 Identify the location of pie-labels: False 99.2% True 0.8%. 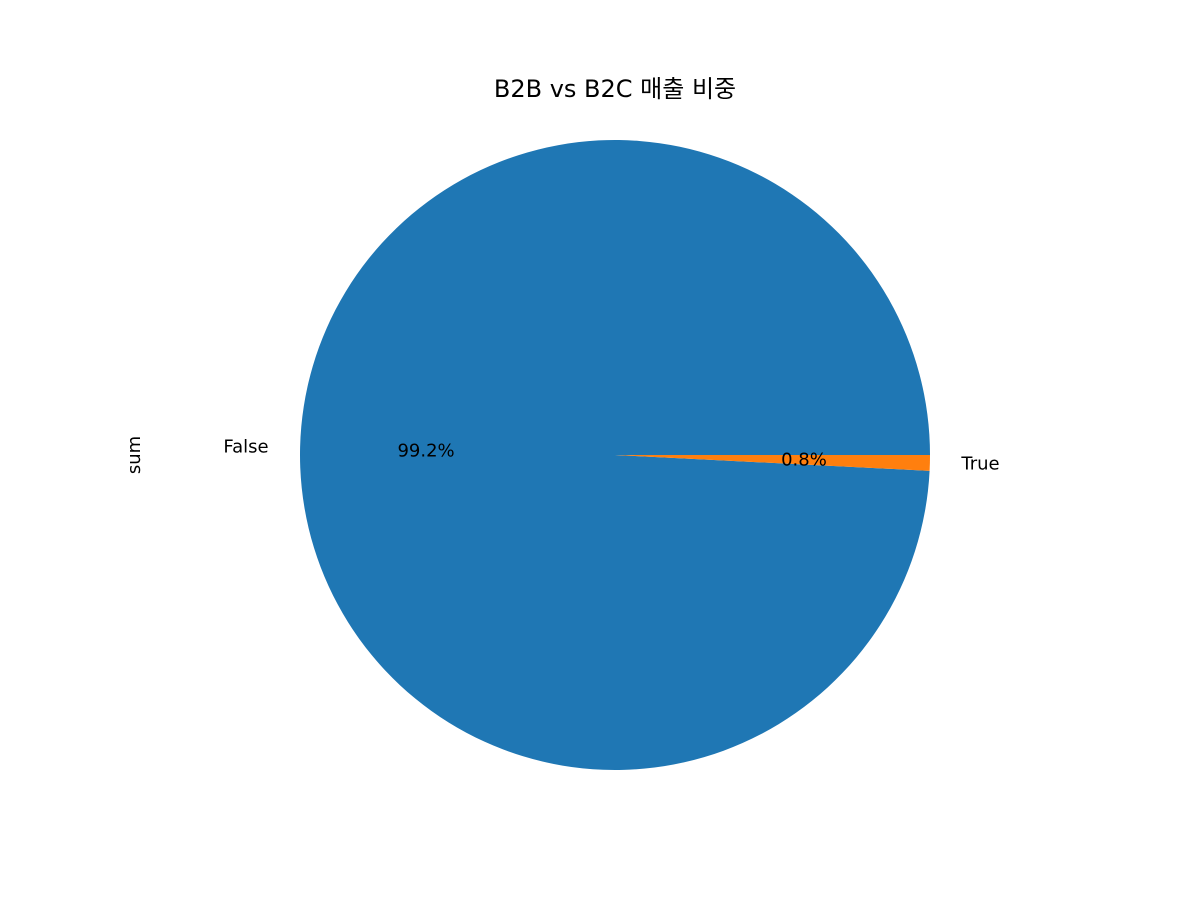
(611, 455).